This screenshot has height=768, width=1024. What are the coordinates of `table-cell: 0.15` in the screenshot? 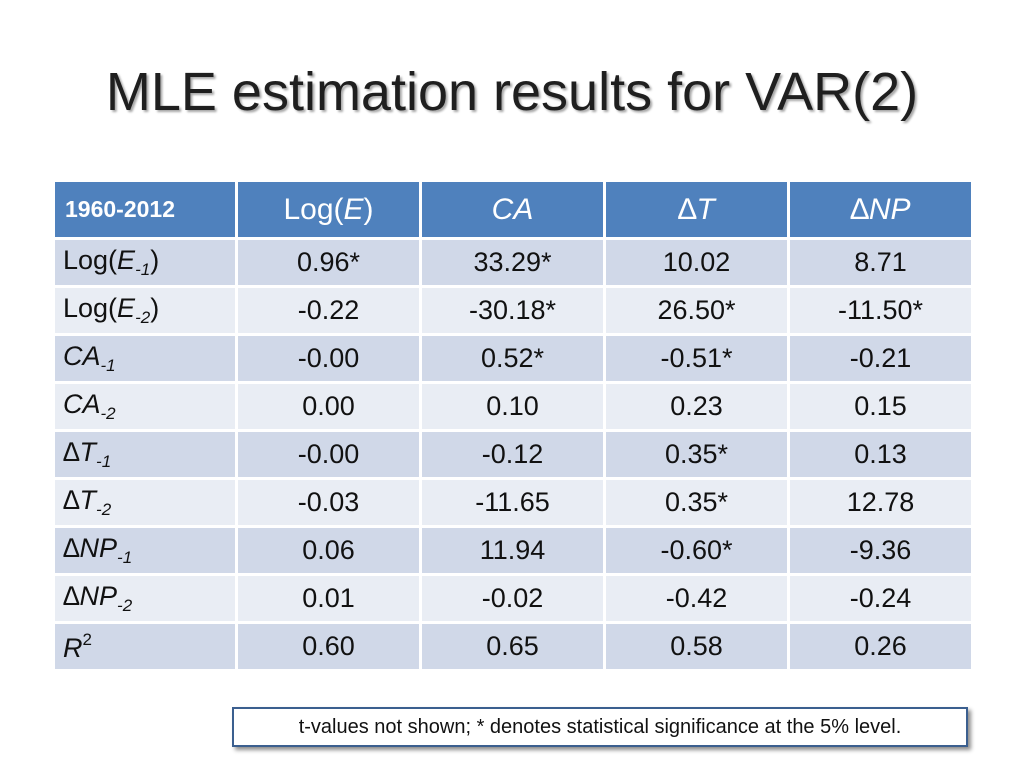 It's located at (880, 406).